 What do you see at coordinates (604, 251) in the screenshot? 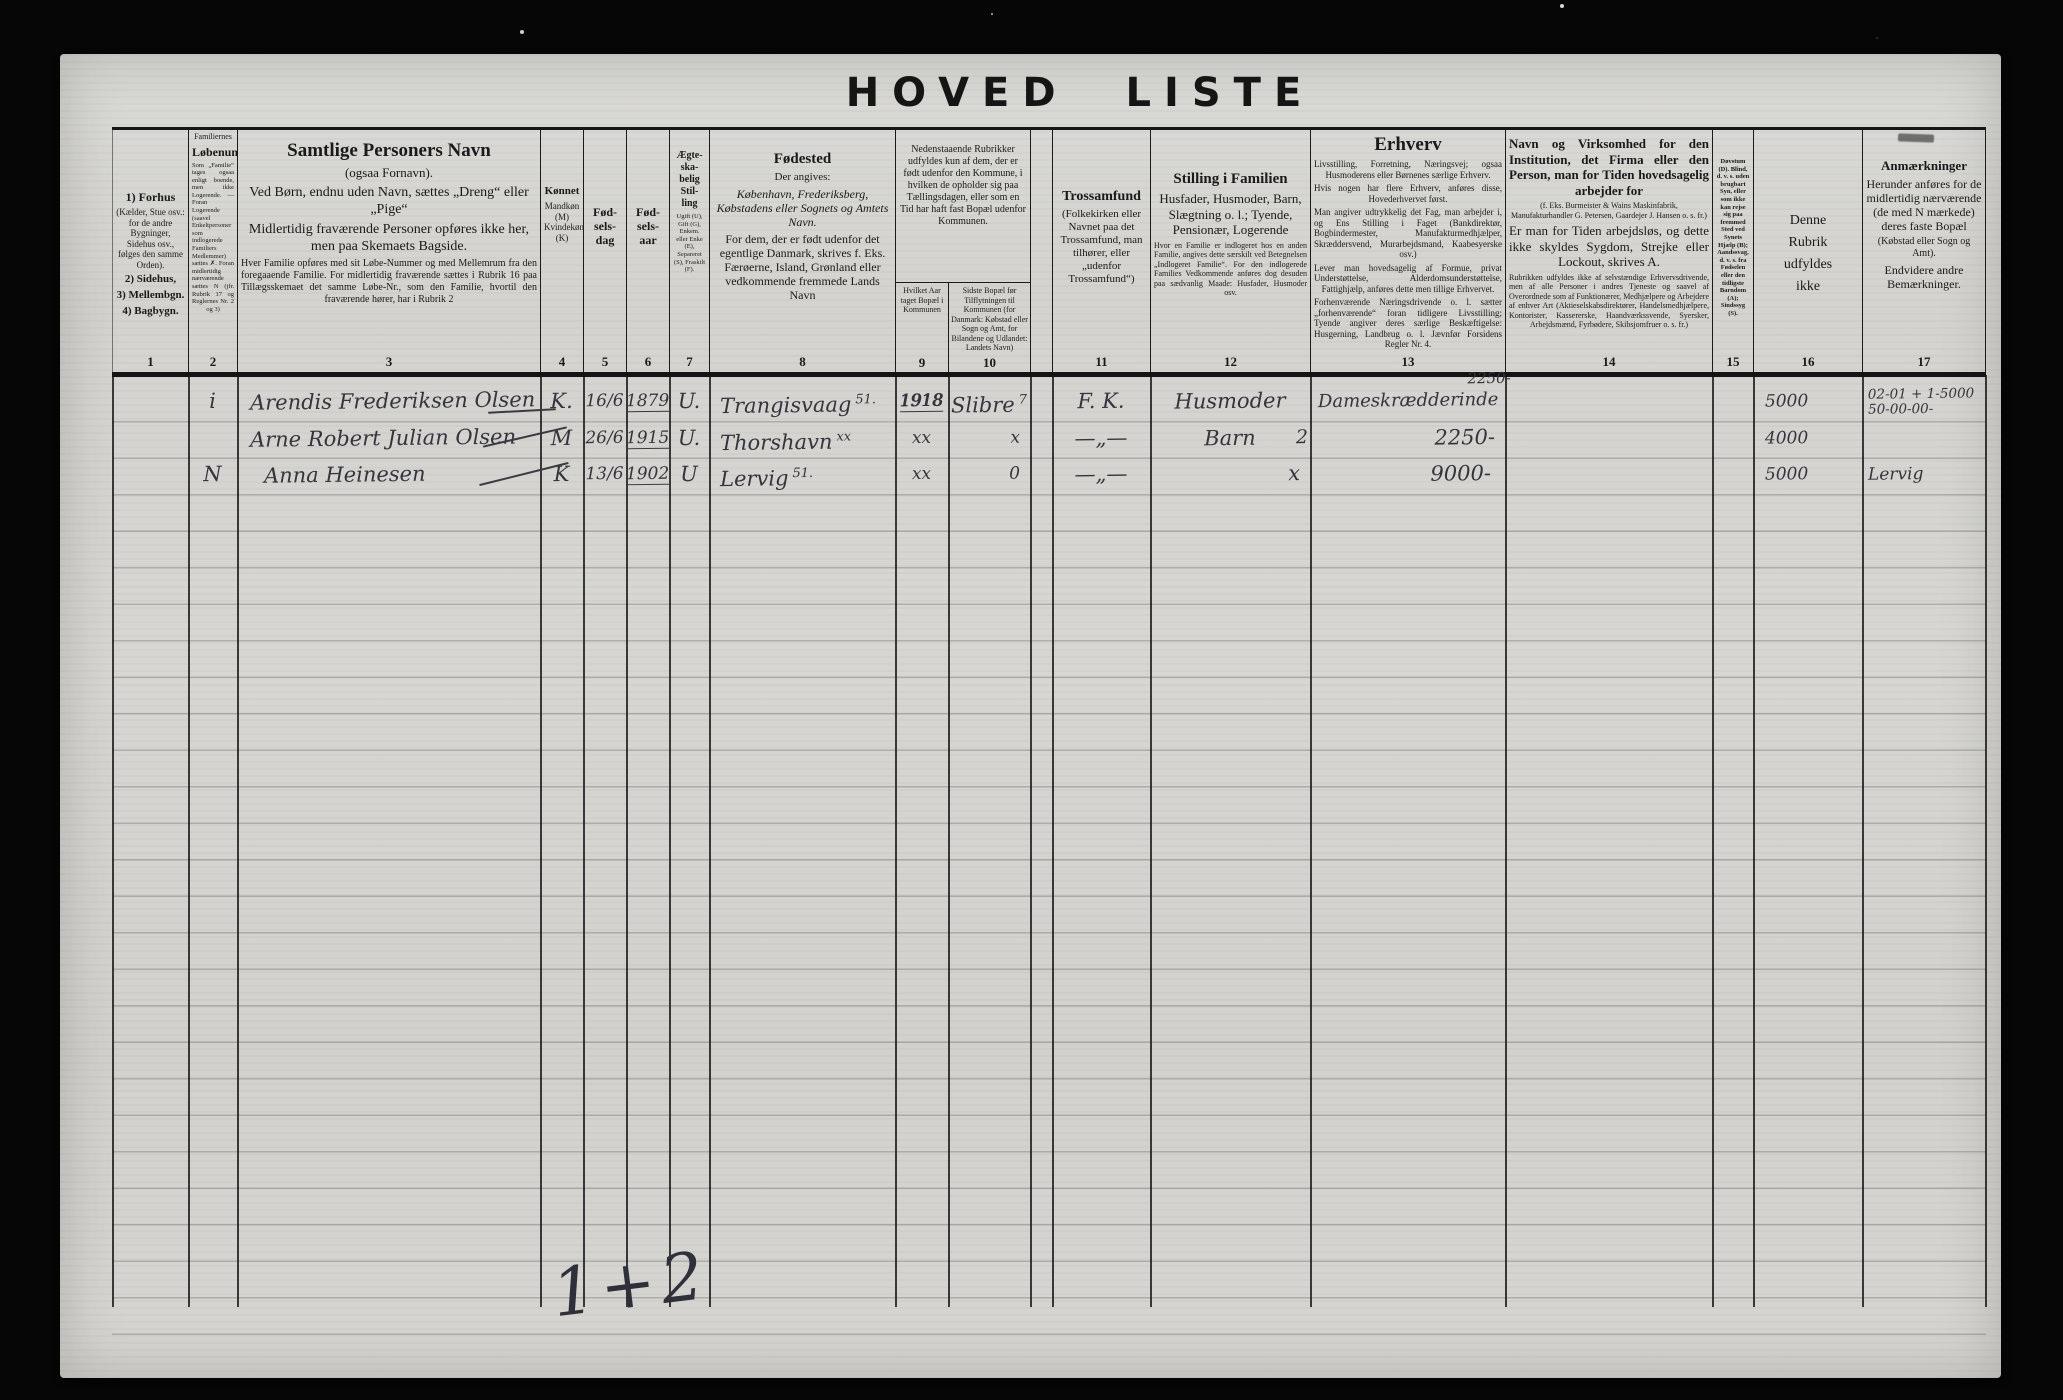
I see `header-birth-day: Fød- sels- dag 5` at bounding box center [604, 251].